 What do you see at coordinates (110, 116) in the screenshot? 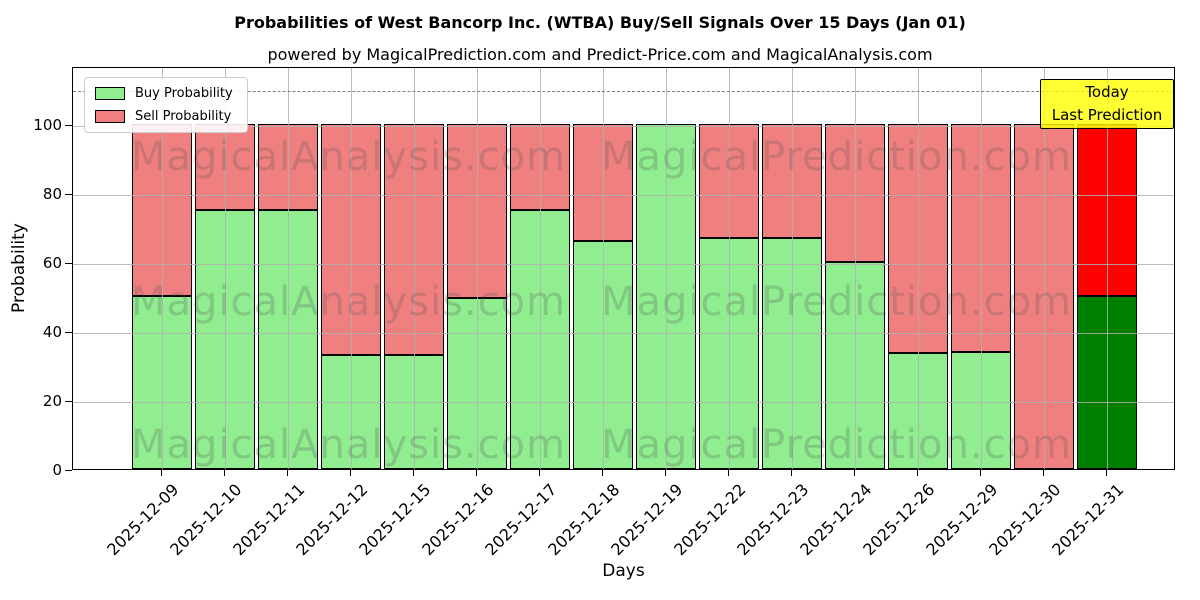
I see `legend-swatch-sell` at bounding box center [110, 116].